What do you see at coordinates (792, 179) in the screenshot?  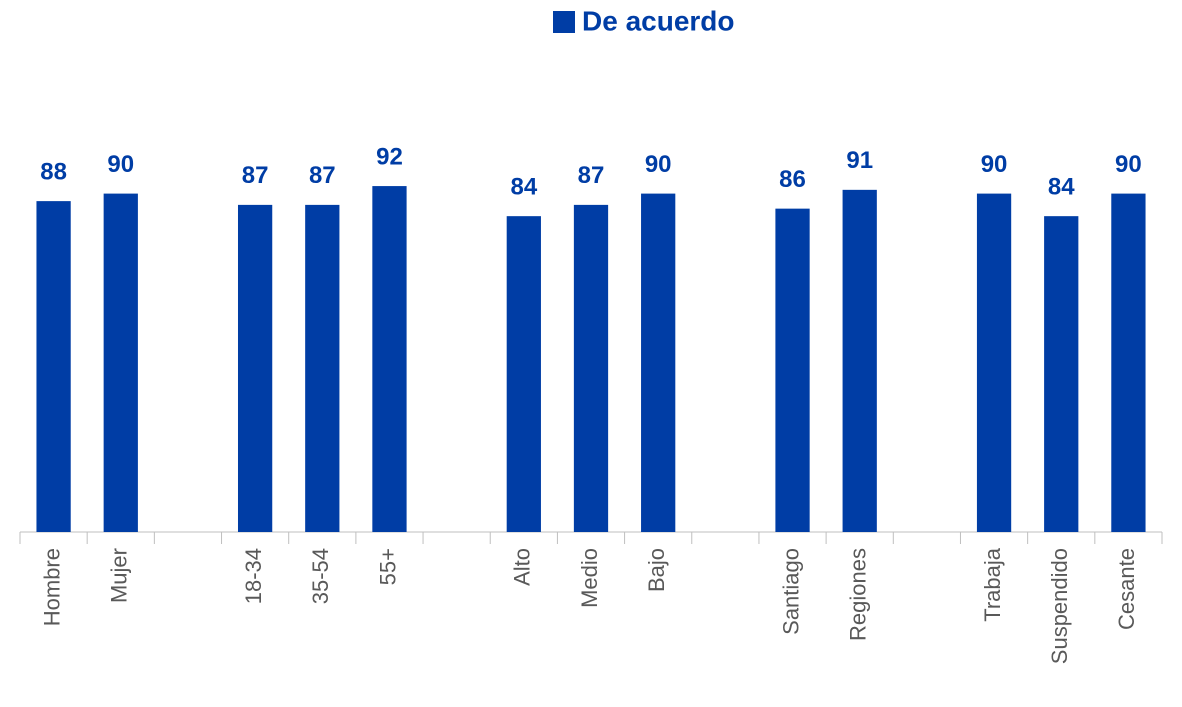 I see `data-label: 86` at bounding box center [792, 179].